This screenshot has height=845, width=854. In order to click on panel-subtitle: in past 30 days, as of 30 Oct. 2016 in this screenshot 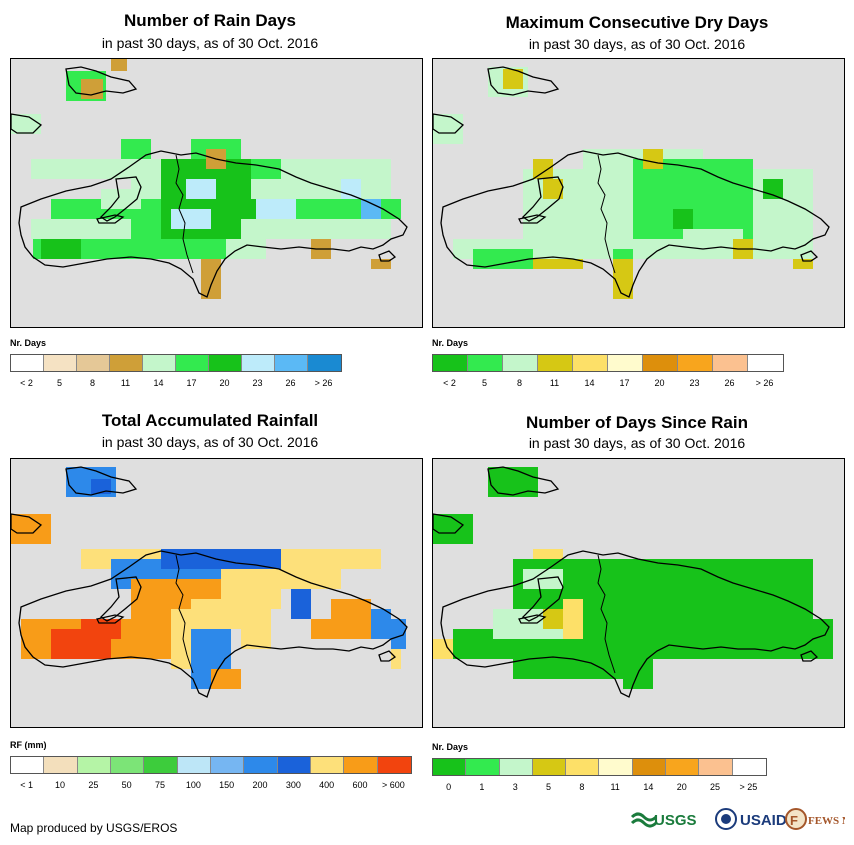, I will do `click(210, 442)`.